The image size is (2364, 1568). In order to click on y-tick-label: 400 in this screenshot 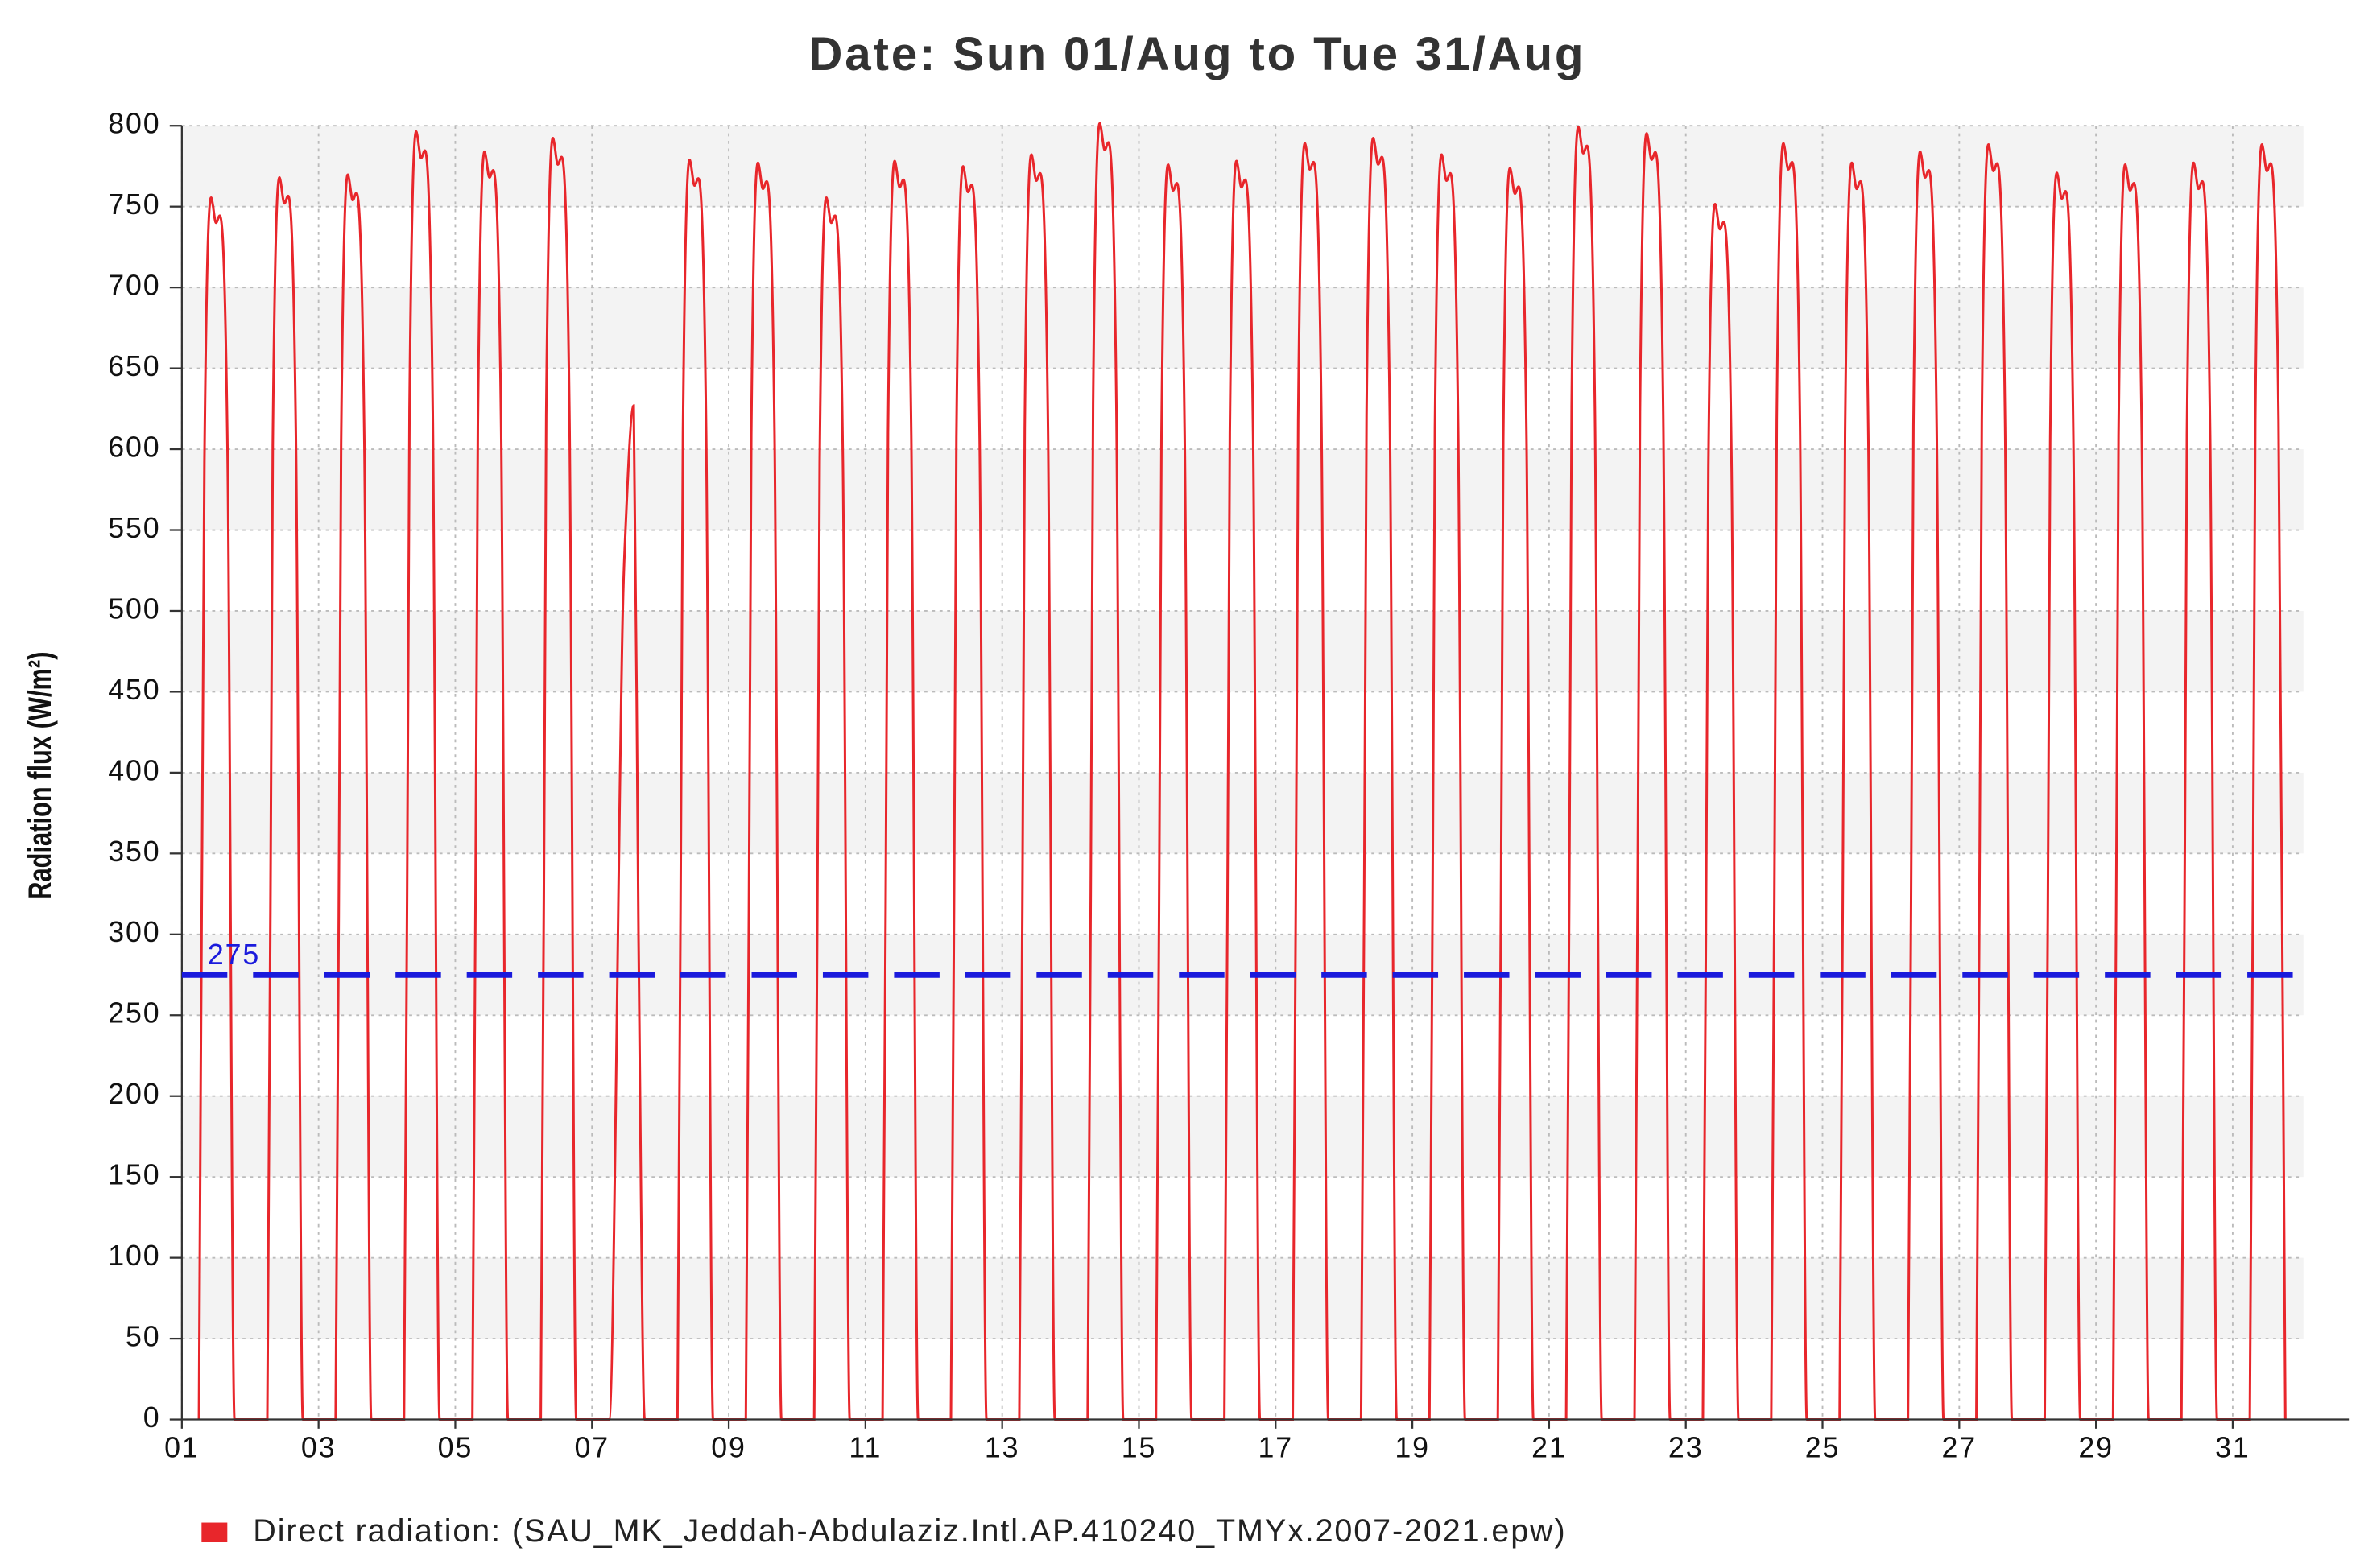, I will do `click(134, 770)`.